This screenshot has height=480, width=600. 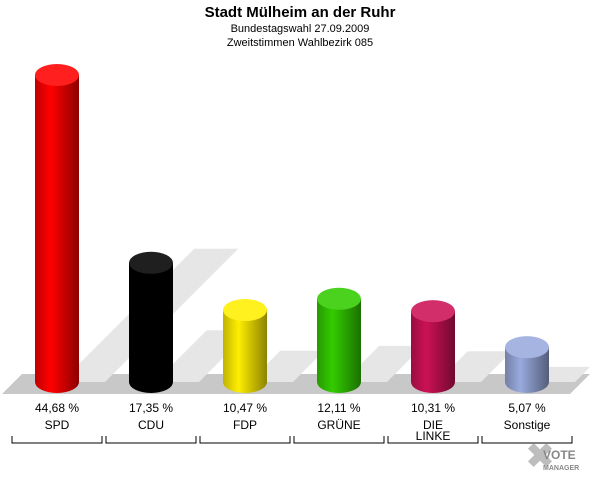 I want to click on category-bracket-spd, so click(x=57, y=440).